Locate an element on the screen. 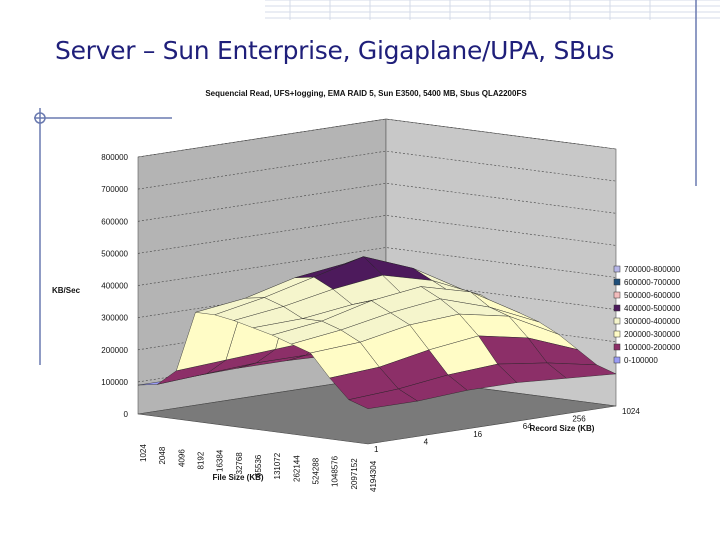 The image size is (720, 540). x-tick-16384: 16384 is located at coordinates (220, 460).